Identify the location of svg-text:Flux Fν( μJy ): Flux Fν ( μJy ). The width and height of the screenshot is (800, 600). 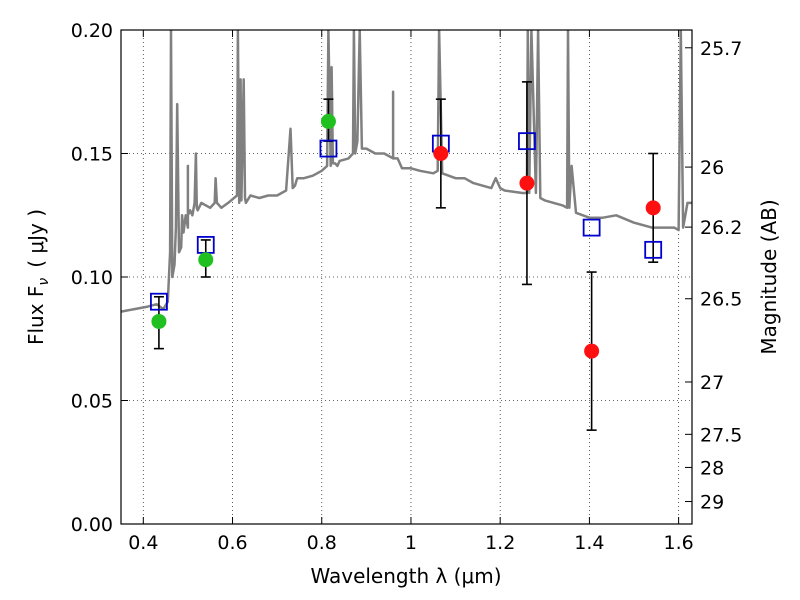
(38, 277).